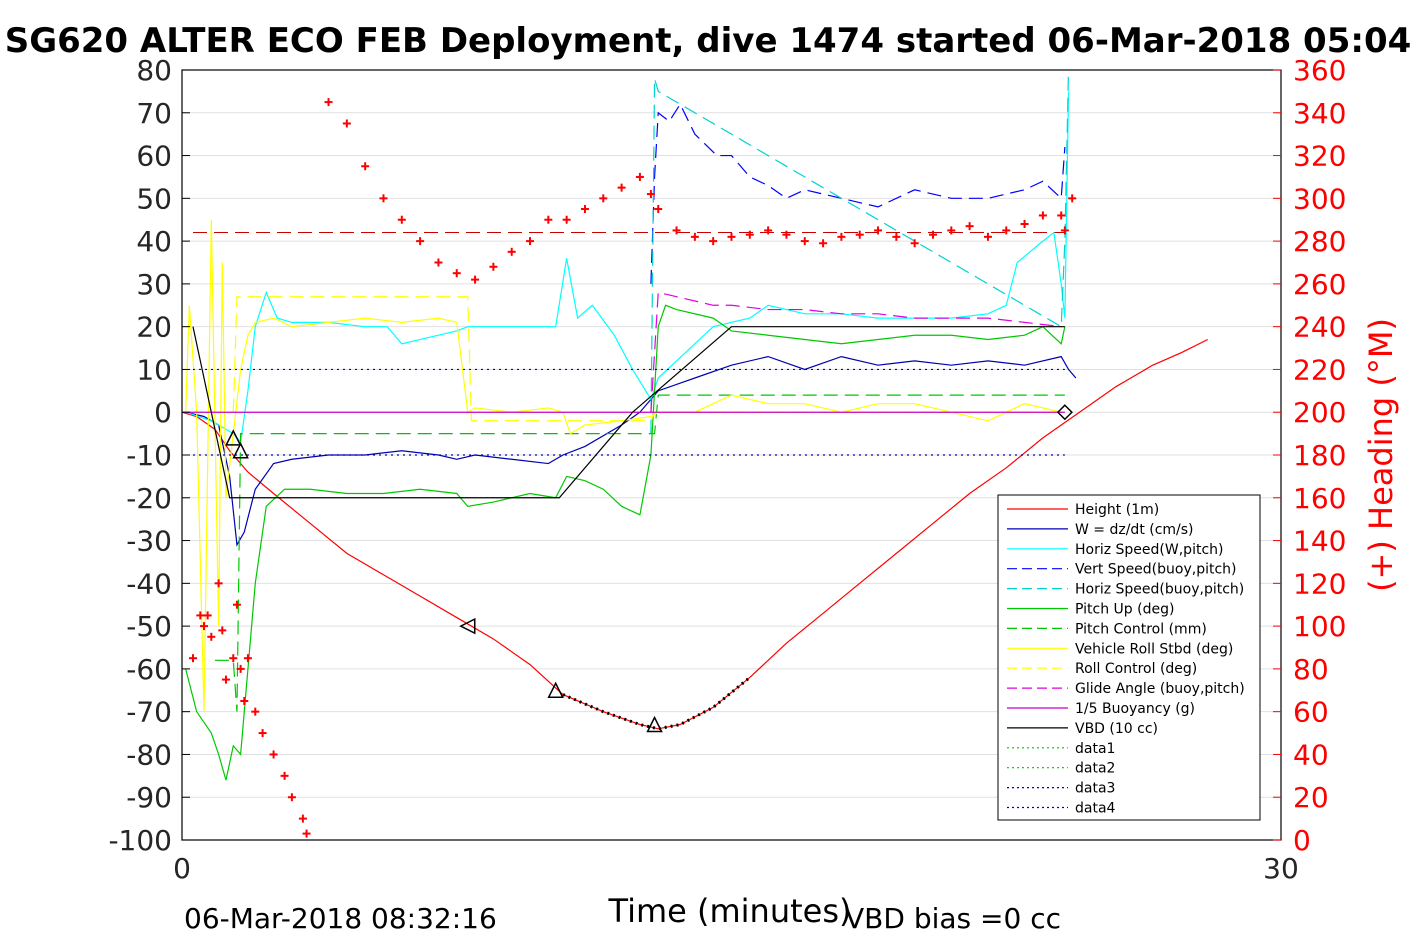 This screenshot has height=945, width=1417. I want to click on y-tick-label: 50, so click(154, 198).